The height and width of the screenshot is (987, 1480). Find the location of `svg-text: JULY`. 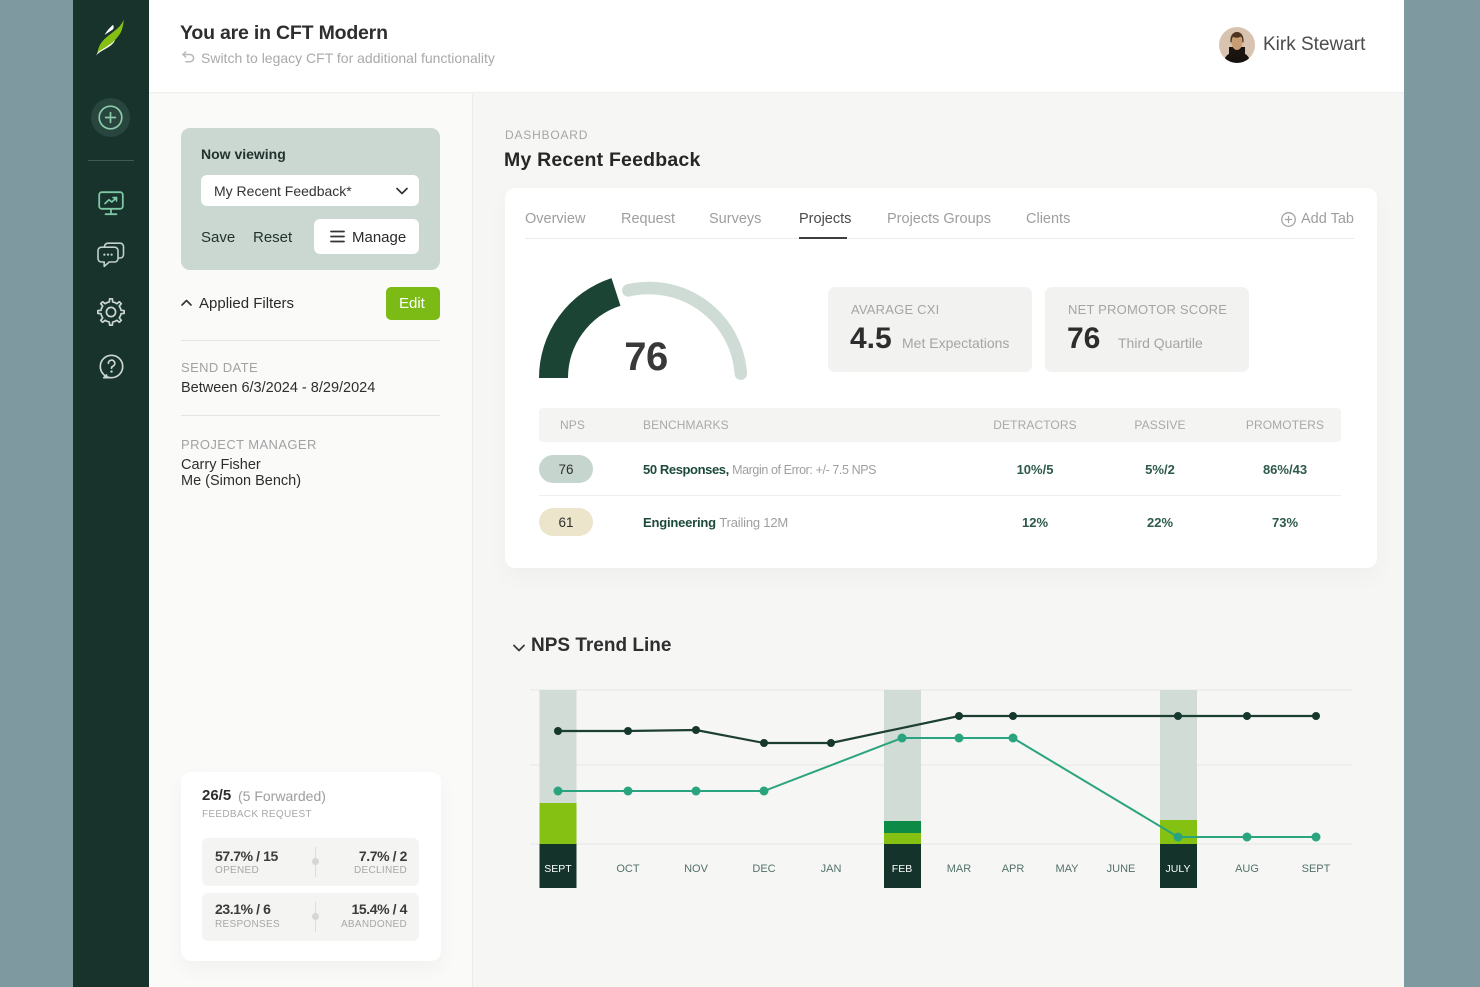

svg-text: JULY is located at coordinates (1178, 869).